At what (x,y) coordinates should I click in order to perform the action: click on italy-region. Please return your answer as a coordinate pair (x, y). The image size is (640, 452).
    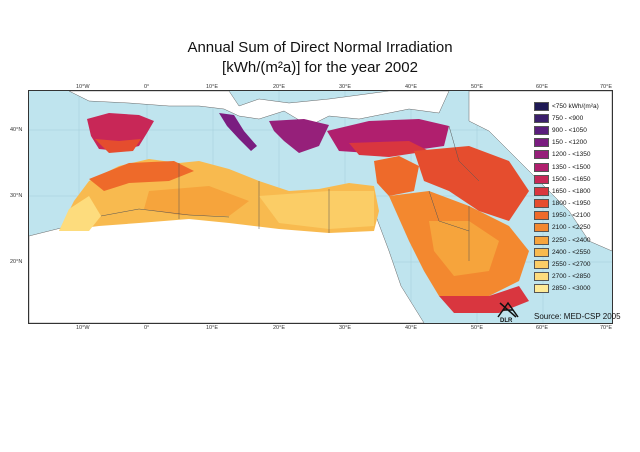
    Looking at the image, I should click on (238, 132).